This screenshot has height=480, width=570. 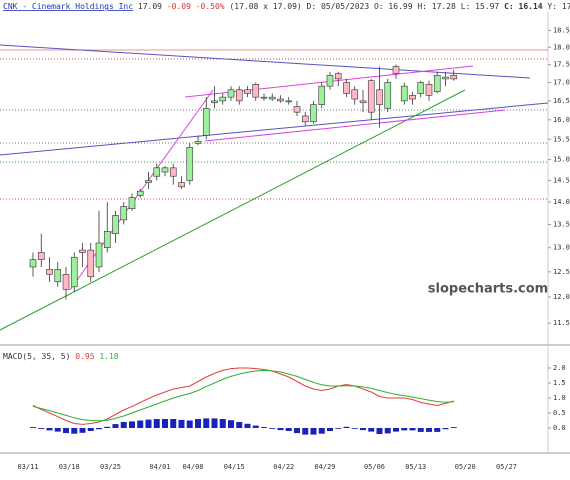 I want to click on y-tick-label: 17.0, so click(x=561, y=82).